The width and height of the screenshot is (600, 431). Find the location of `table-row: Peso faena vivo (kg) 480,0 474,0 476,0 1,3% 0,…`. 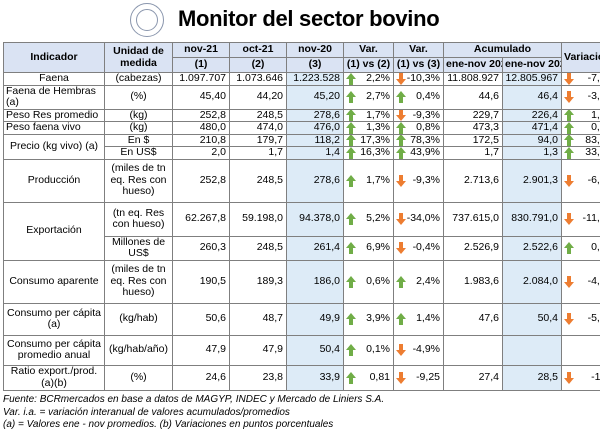

table-row: Peso faena vivo (kg) 480,0 474,0 476,0 1,3% 0,… is located at coordinates (301, 128).